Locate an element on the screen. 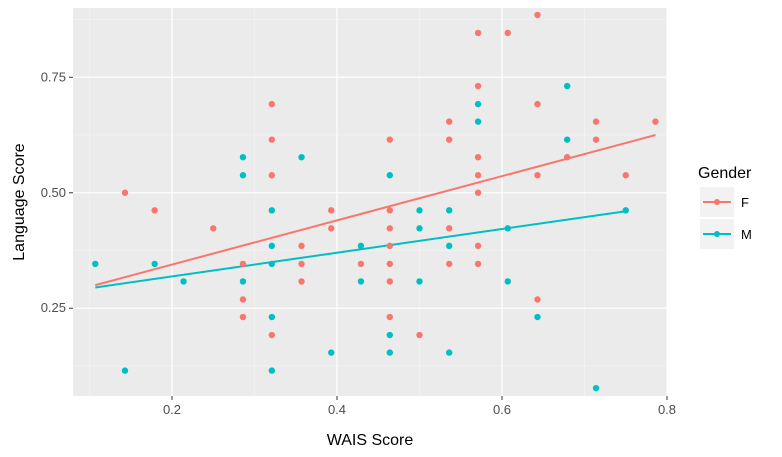  trend-line-m is located at coordinates (360, 249).